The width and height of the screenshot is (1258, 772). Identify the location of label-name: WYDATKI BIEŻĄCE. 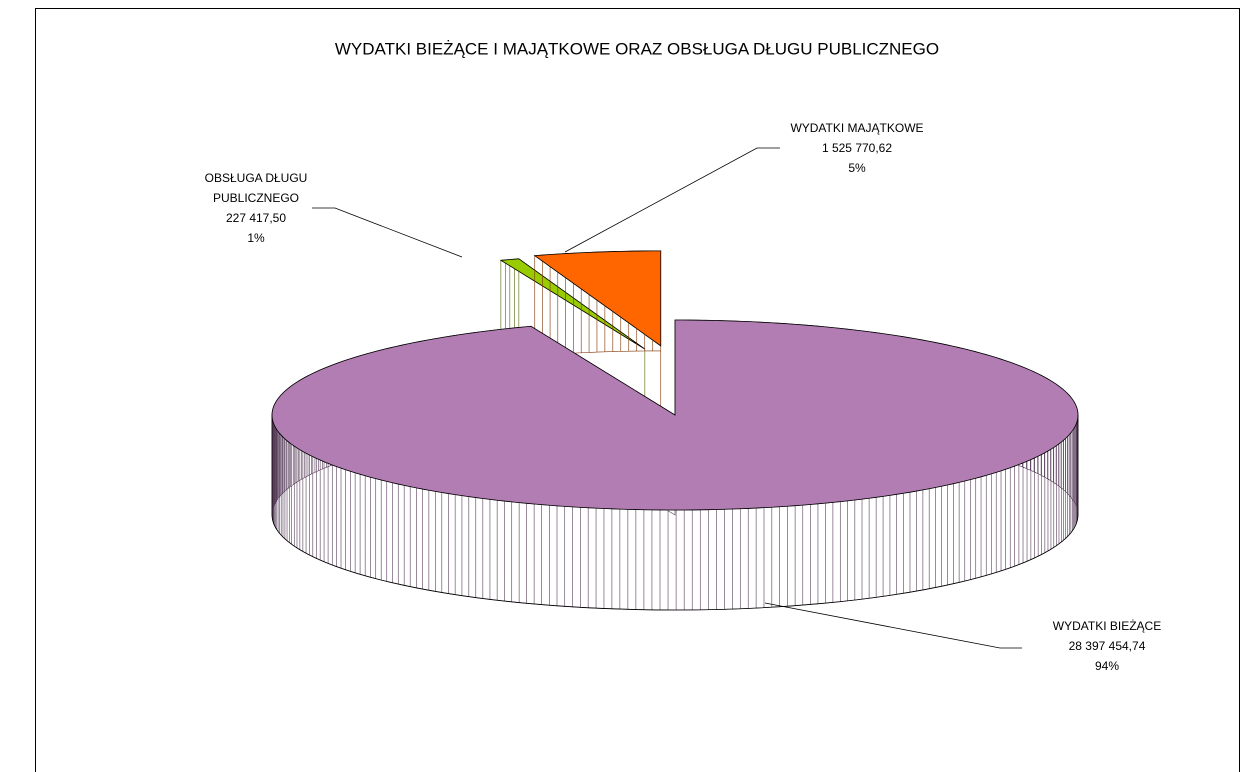
(1107, 626).